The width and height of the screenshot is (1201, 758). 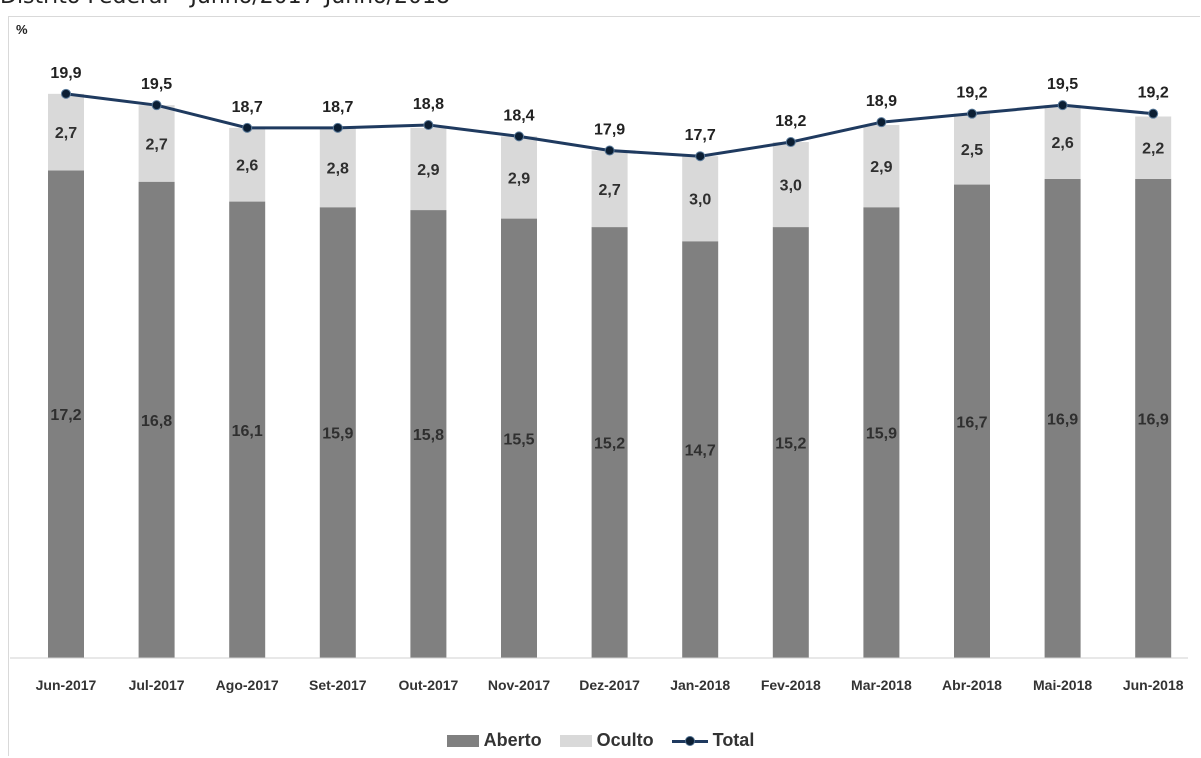 I want to click on legend-label-oculto: Oculto, so click(x=625, y=740).